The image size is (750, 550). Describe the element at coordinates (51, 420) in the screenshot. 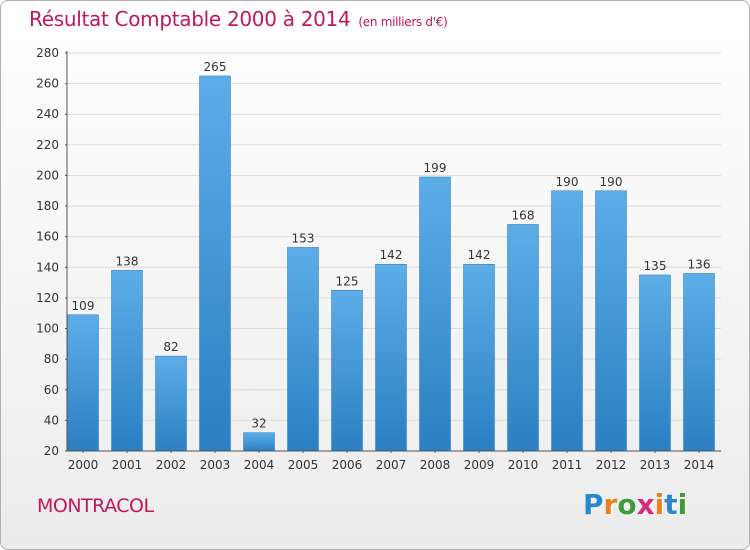

I see `y-tick-label-40: 40` at that location.